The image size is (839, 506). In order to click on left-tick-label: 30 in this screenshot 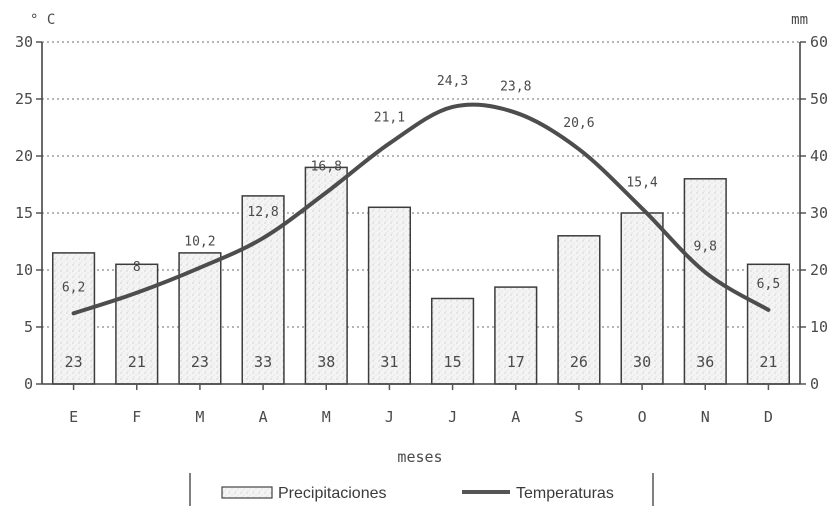, I will do `click(24, 42)`.